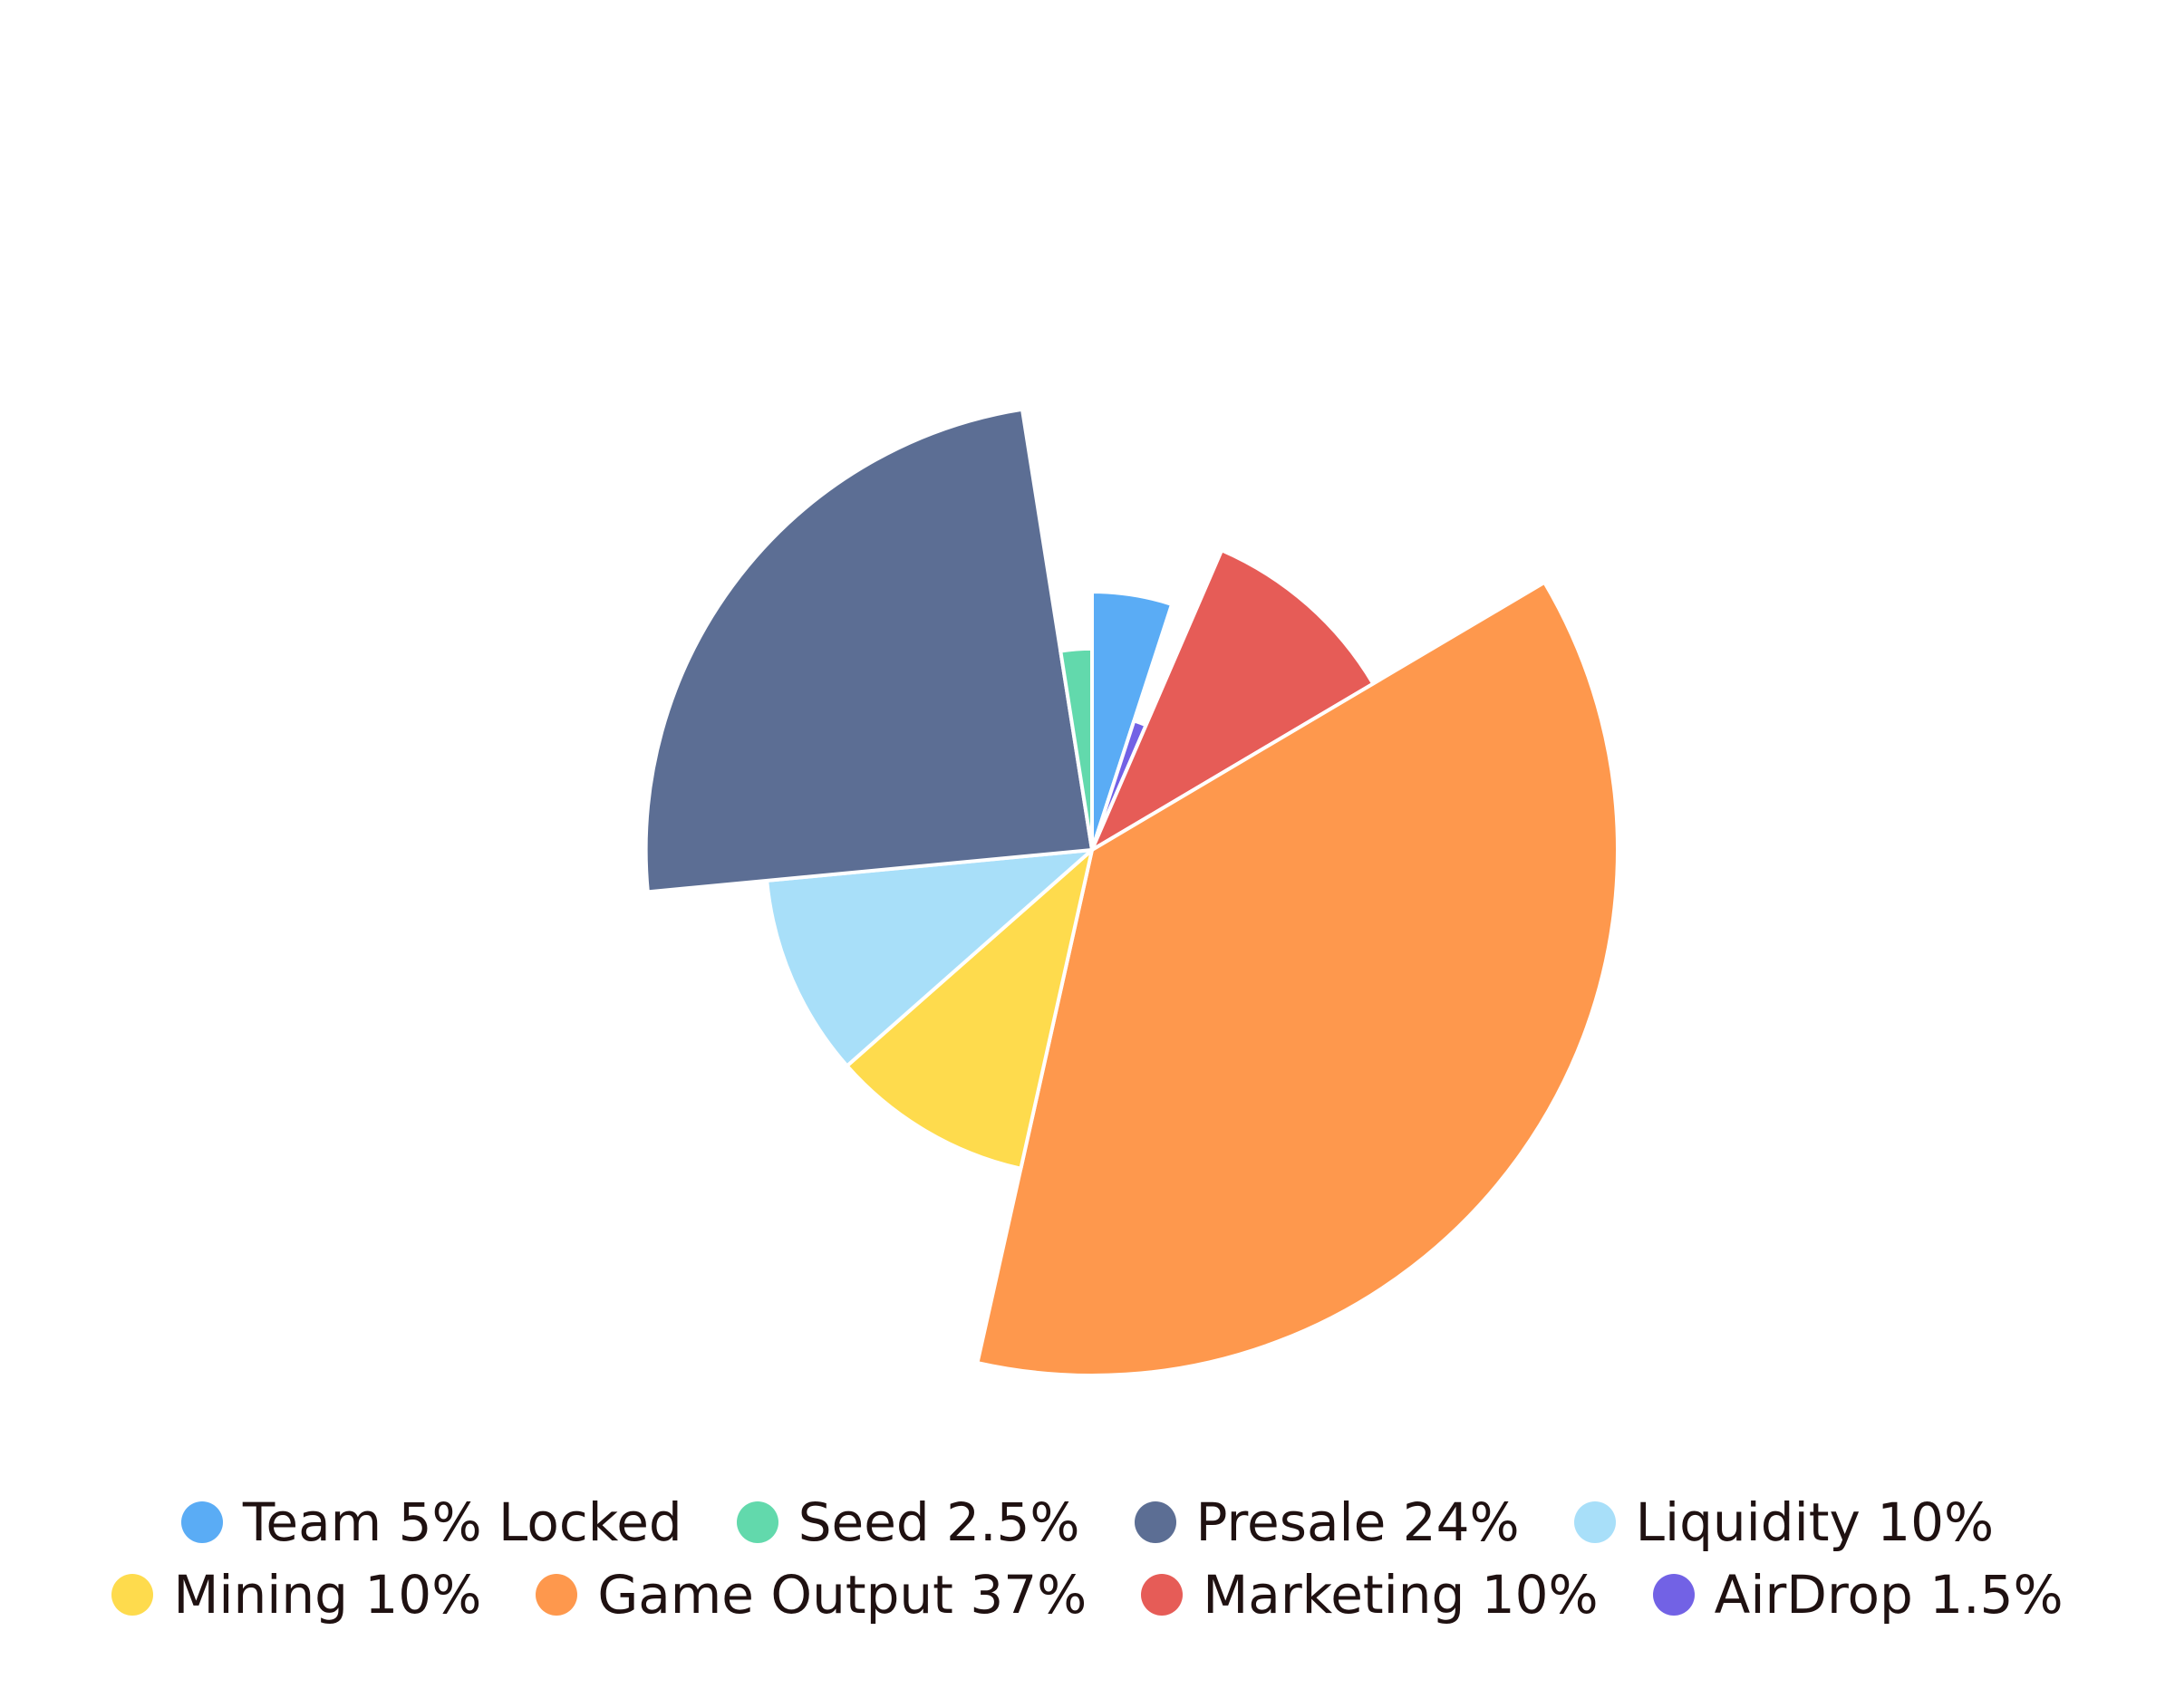 This screenshot has width=2175, height=1708. I want to click on legend-item-marketing: Marketing 10%, so click(1370, 1595).